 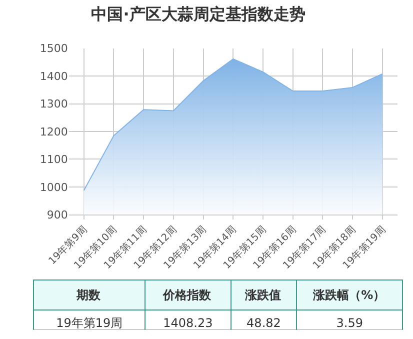 What do you see at coordinates (188, 323) in the screenshot?
I see `text: 1408.23` at bounding box center [188, 323].